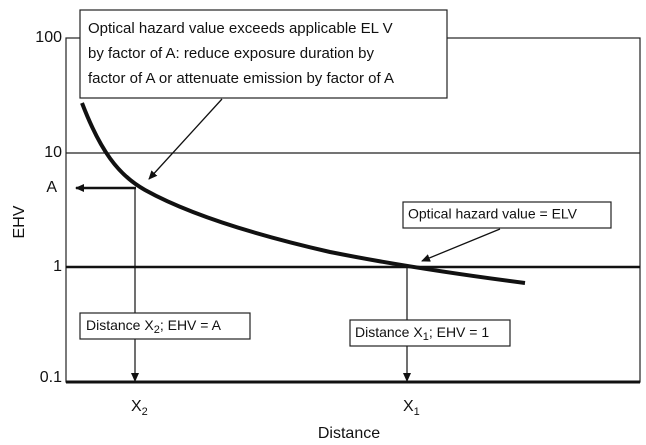 Image resolution: width=646 pixels, height=445 pixels. What do you see at coordinates (51, 377) in the screenshot?
I see `y-tick-label: 0.1` at bounding box center [51, 377].